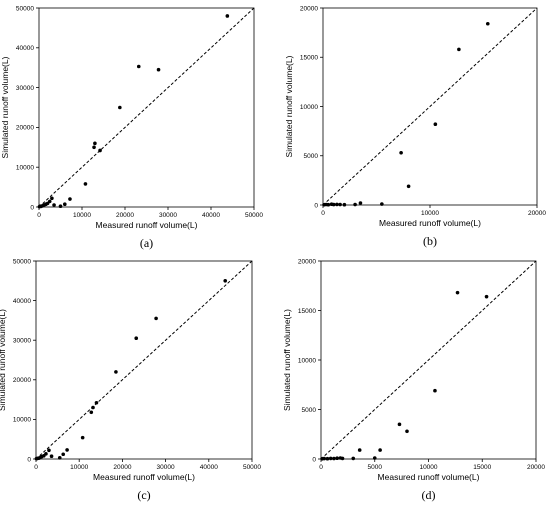 This screenshot has height=508, width=550. Describe the element at coordinates (482, 467) in the screenshot. I see `x-tick-label: 15000` at that location.